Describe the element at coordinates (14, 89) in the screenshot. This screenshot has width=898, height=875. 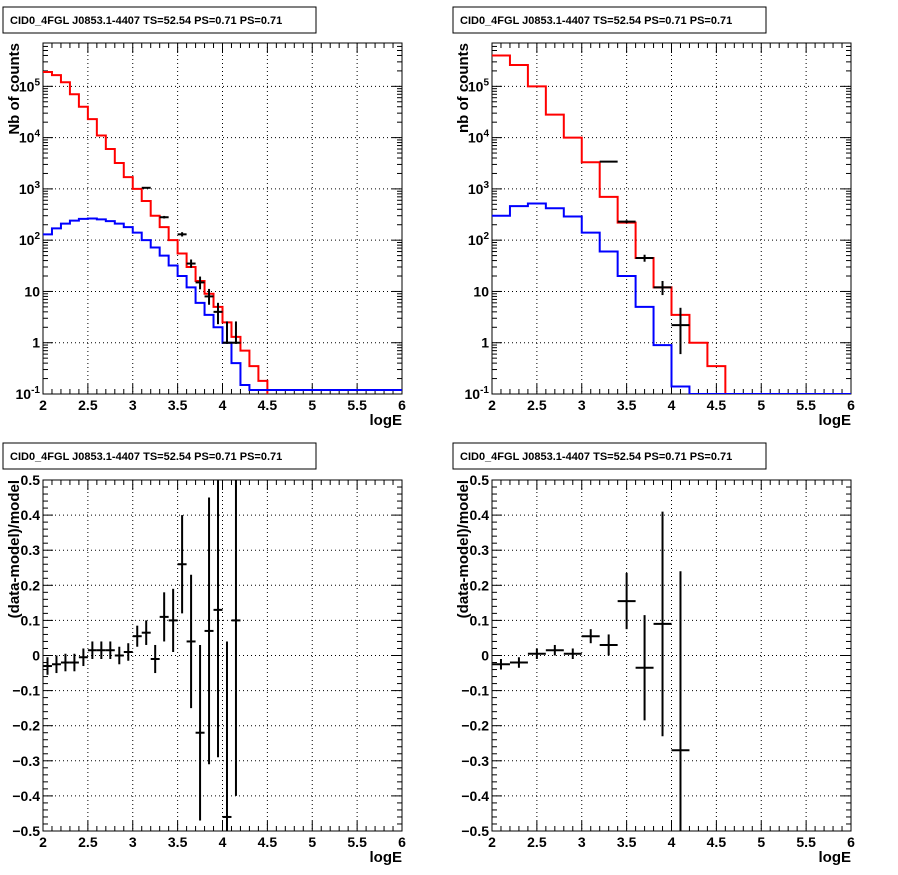
I see `y-axis-label: Nb of counts` at that location.